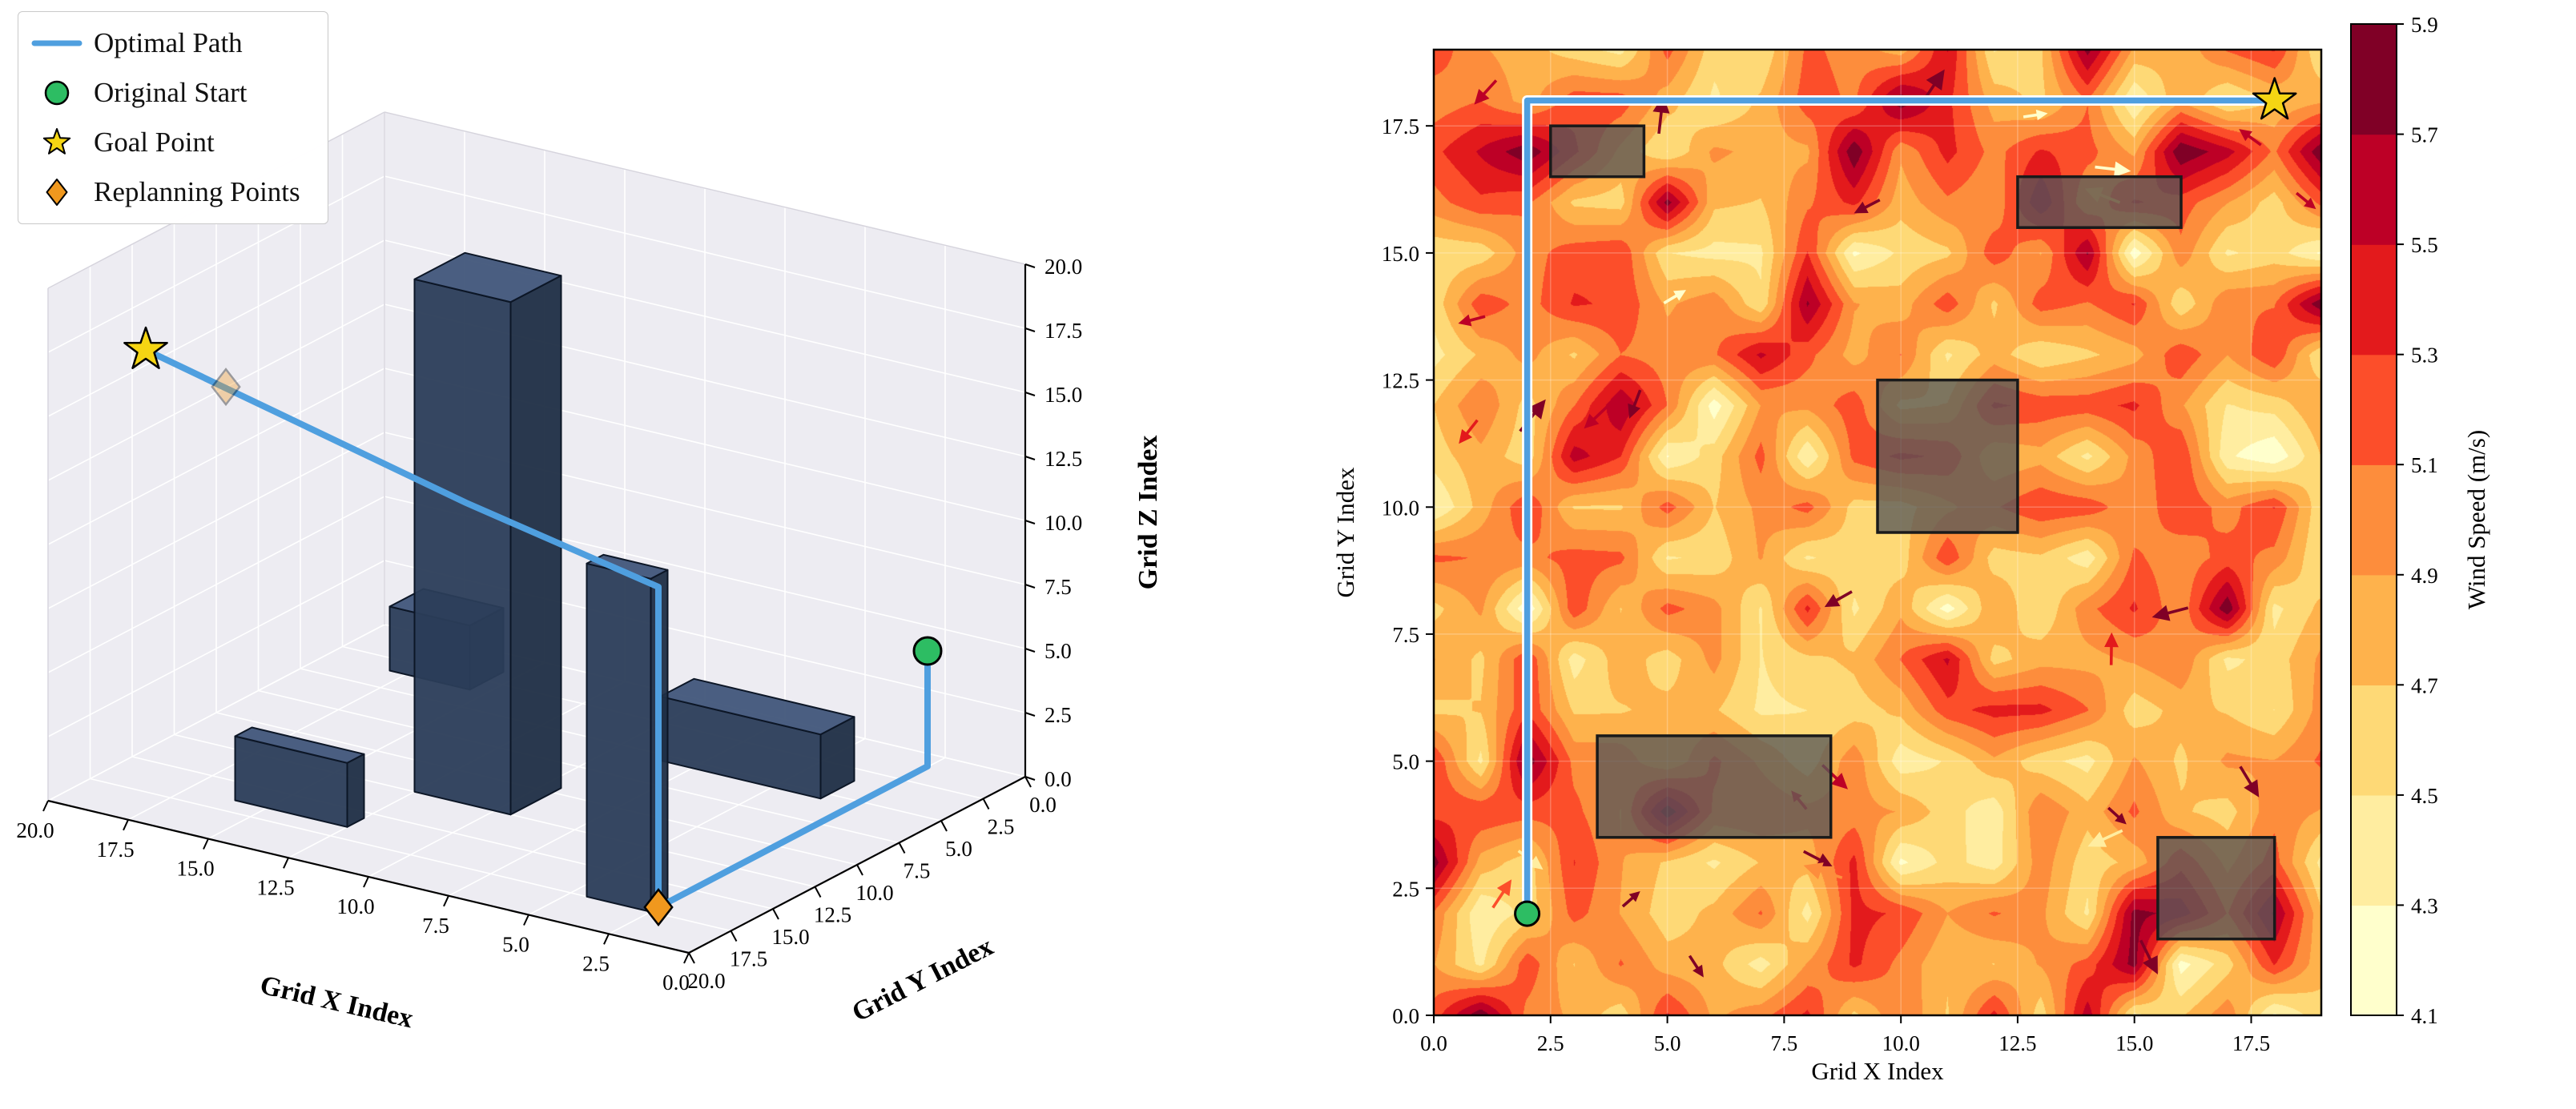  What do you see at coordinates (168, 43) in the screenshot?
I see `legend-label-optimal-path: Optimal Path` at bounding box center [168, 43].